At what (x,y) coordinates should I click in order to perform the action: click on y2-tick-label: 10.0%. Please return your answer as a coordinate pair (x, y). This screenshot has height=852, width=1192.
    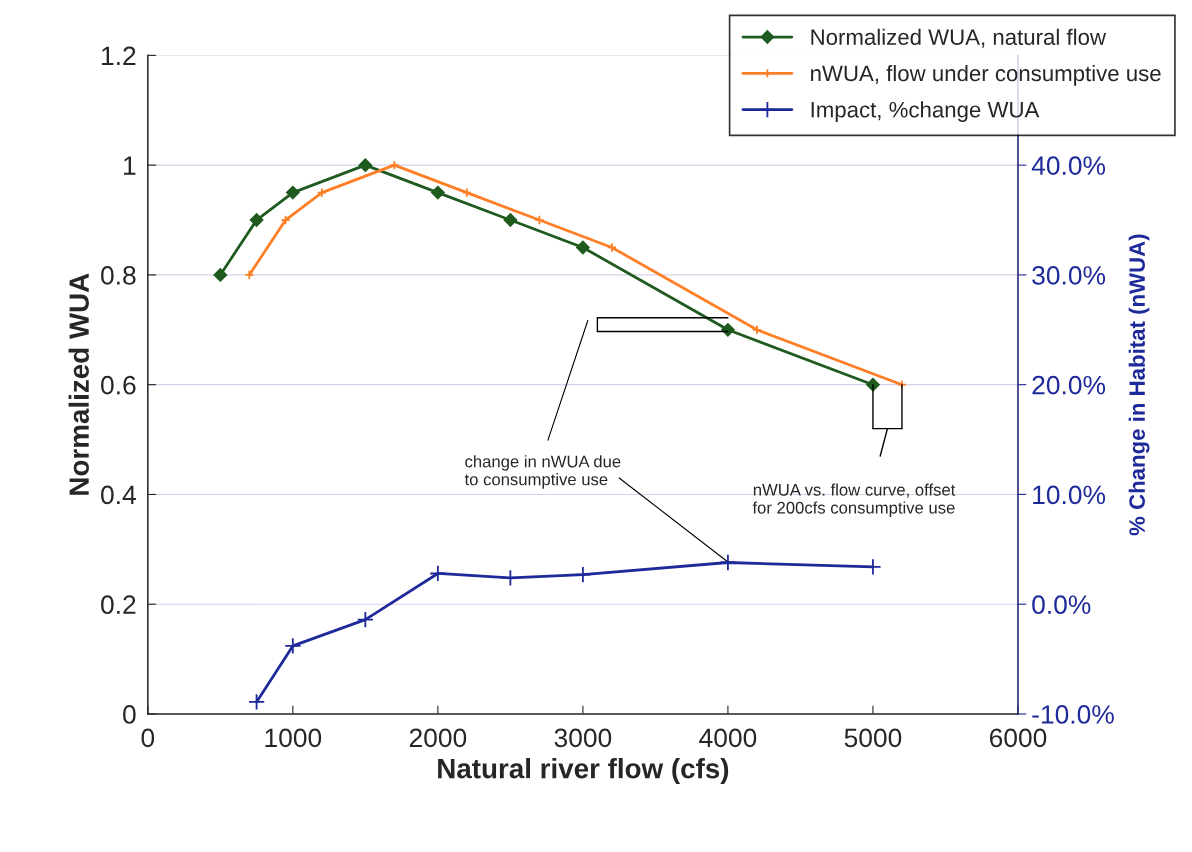
    Looking at the image, I should click on (1069, 495).